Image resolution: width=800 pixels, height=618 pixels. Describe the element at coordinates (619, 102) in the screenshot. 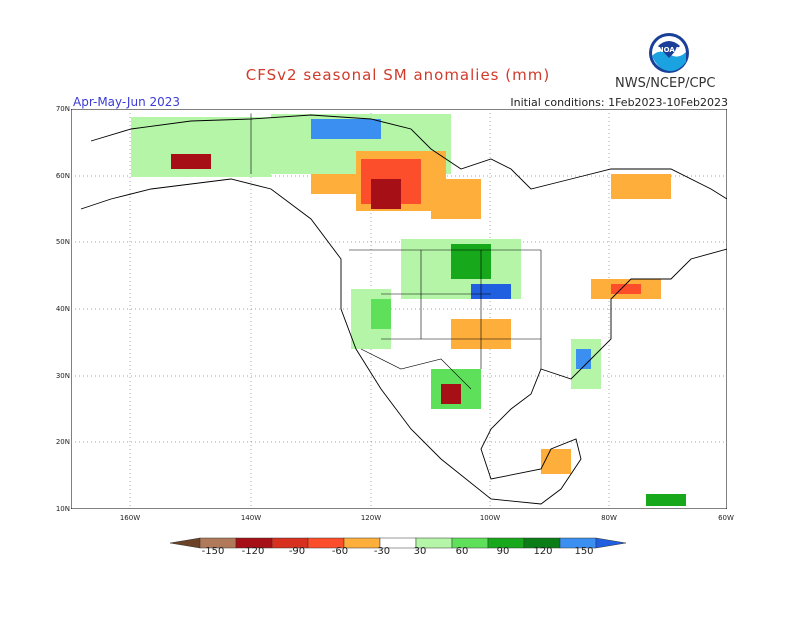

I see `initial-conditions: Initial conditions: 1Feb2023-10Feb2023` at that location.